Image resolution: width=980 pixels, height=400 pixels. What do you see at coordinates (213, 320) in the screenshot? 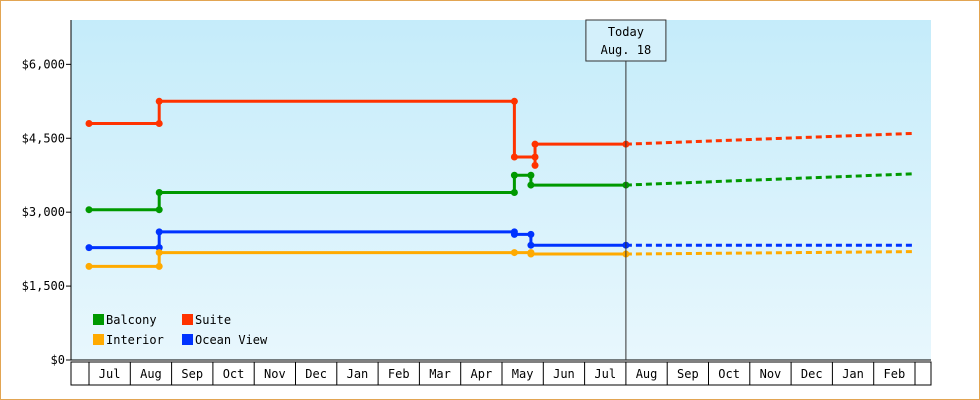
I see `legend-label: Suite` at bounding box center [213, 320].